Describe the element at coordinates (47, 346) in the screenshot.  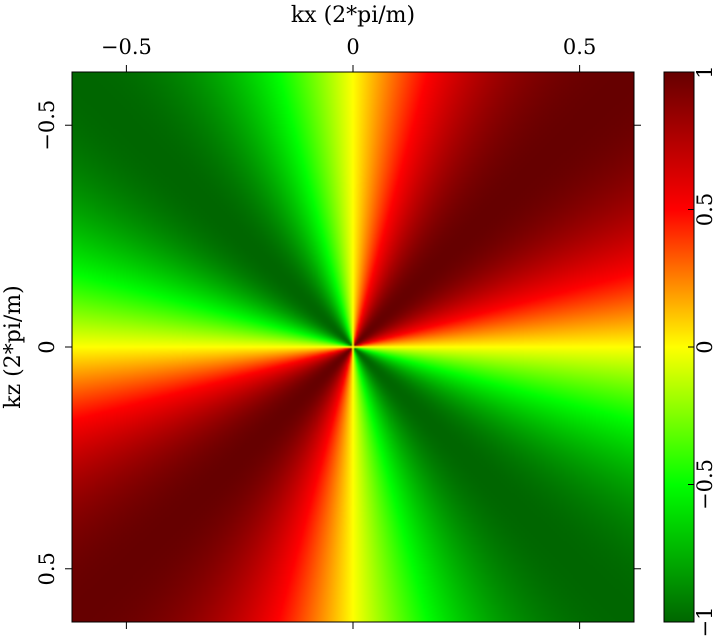
I see `y-tick-label: 0` at that location.